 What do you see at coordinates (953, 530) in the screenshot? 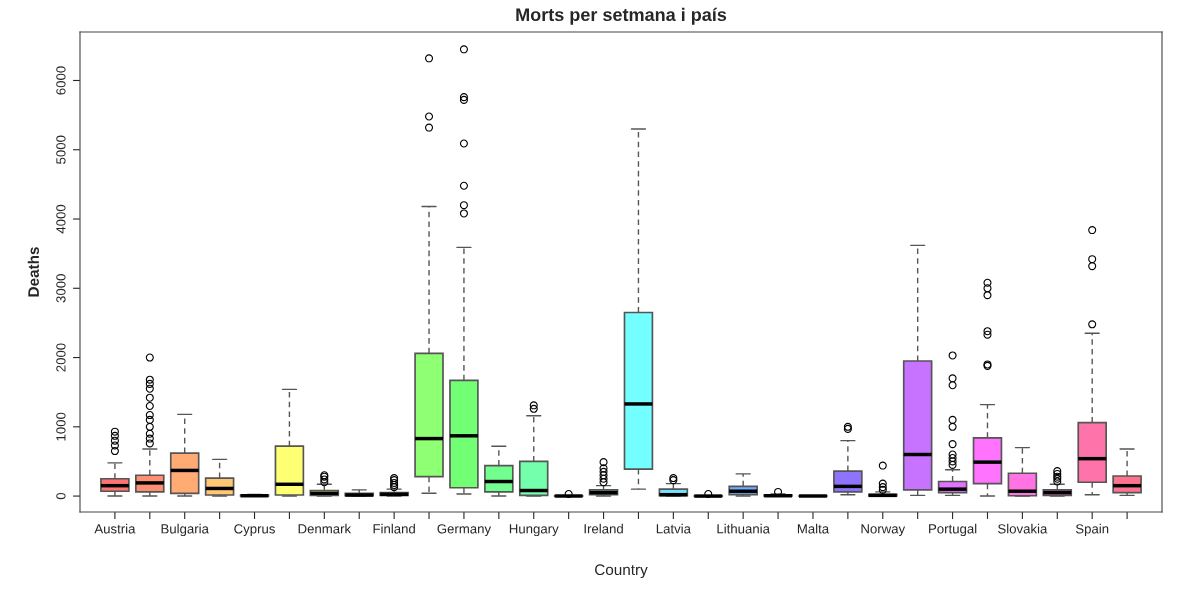
I see `x-tick-label: Portugal` at bounding box center [953, 530].